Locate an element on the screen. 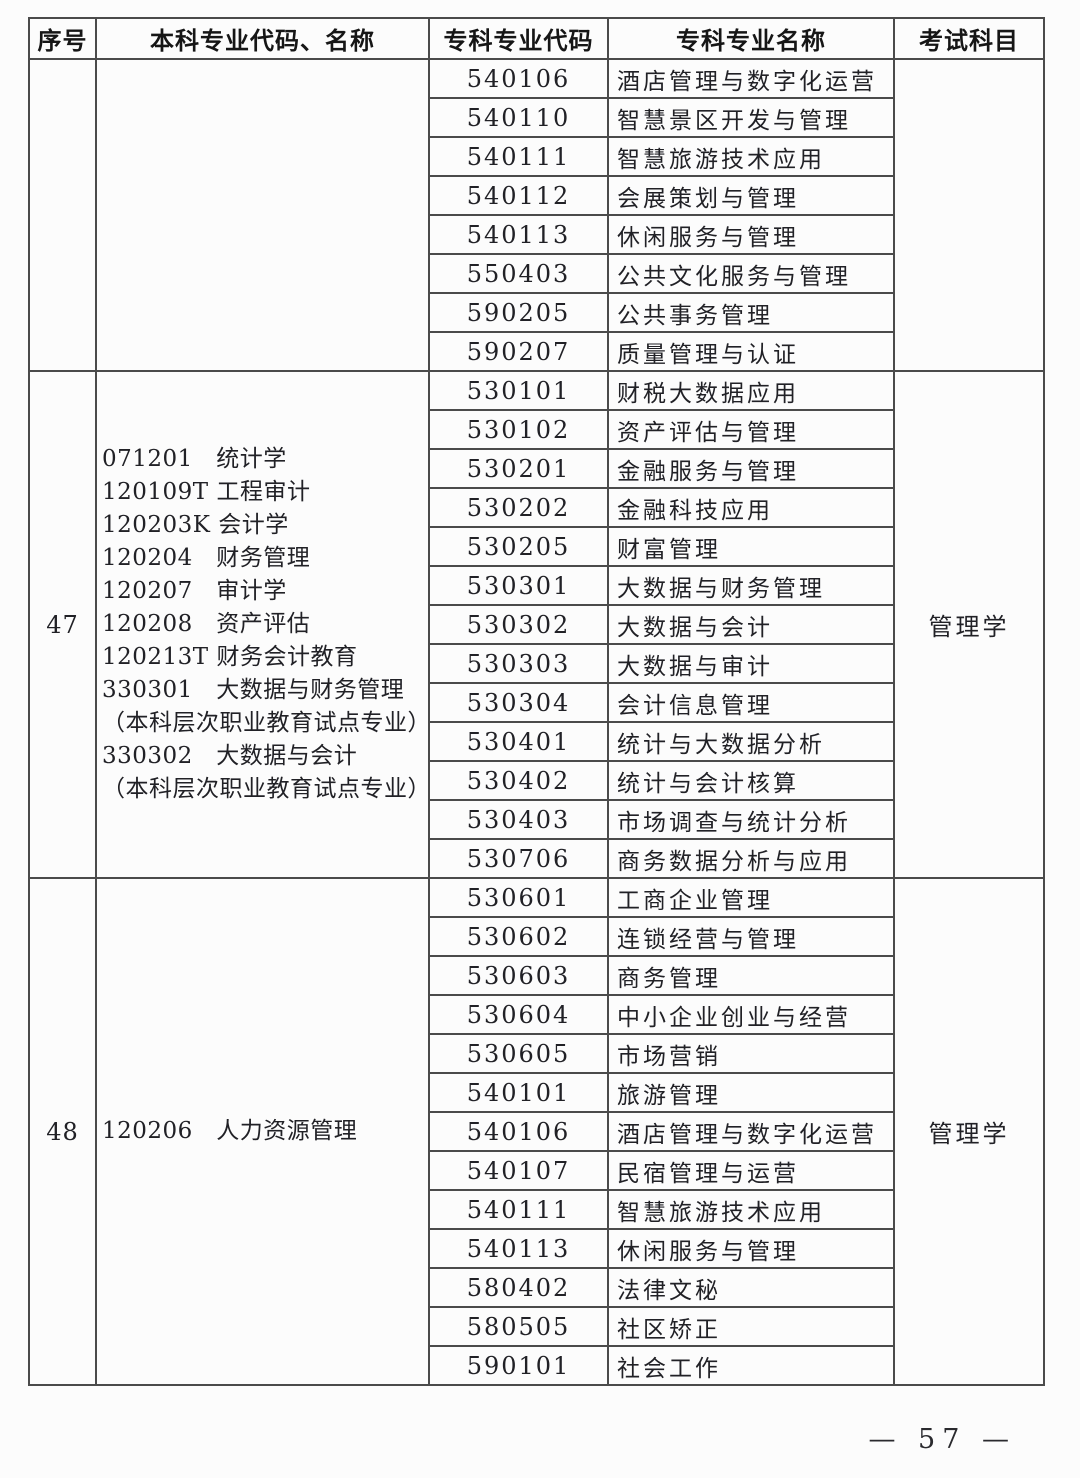 The width and height of the screenshot is (1080, 1478). college-major-row: 540111 智慧旅游技术应用 is located at coordinates (536, 156).